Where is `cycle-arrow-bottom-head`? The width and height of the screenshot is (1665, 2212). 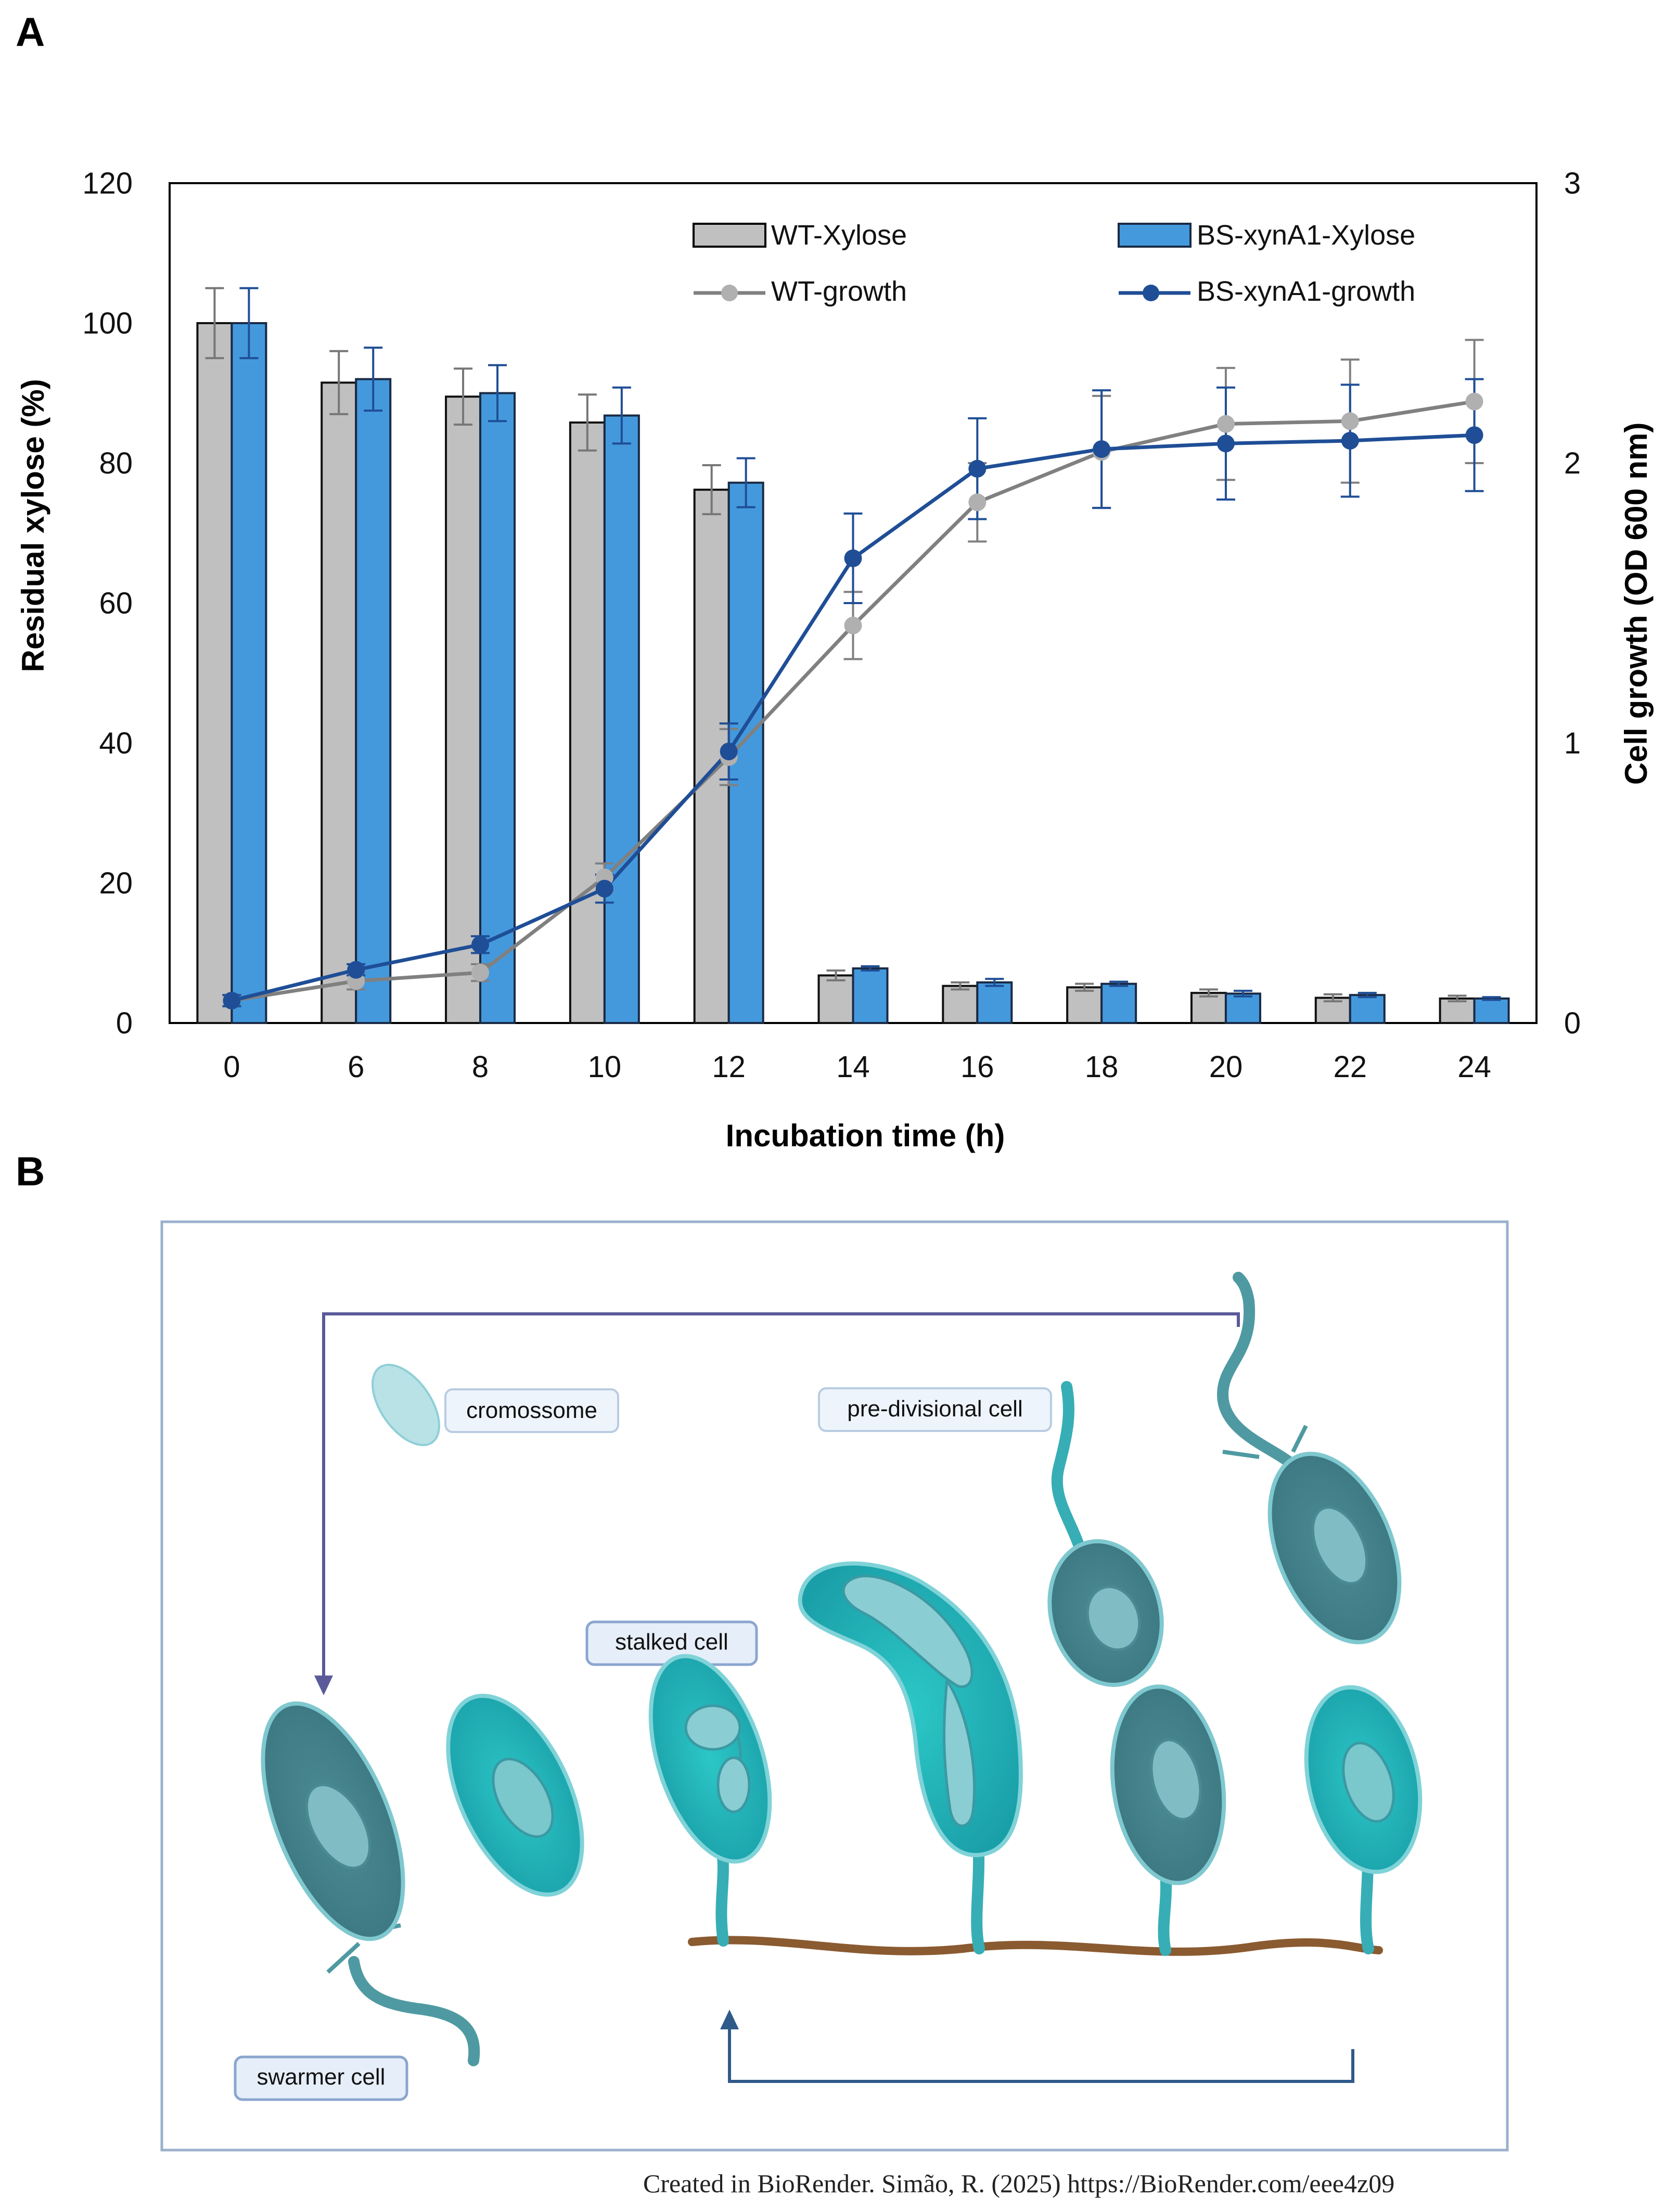 cycle-arrow-bottom-head is located at coordinates (729, 2019).